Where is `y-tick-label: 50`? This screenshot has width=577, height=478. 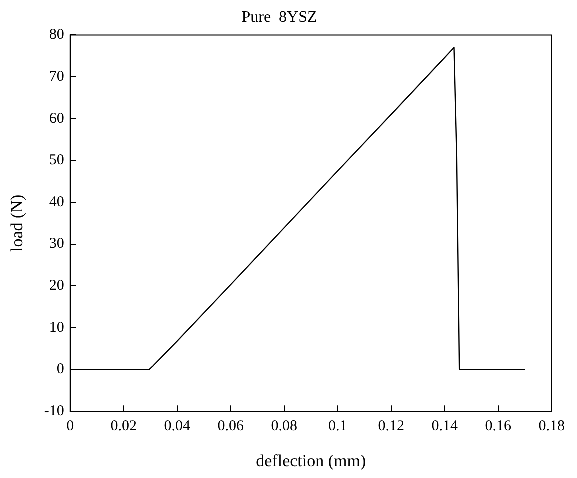
y-tick-label: 50 is located at coordinates (56, 160).